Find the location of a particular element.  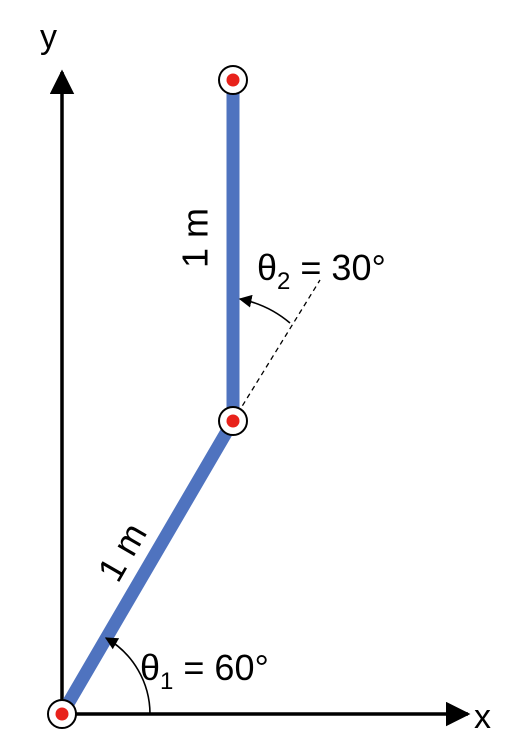

y-axis-label: y is located at coordinates (48, 37).